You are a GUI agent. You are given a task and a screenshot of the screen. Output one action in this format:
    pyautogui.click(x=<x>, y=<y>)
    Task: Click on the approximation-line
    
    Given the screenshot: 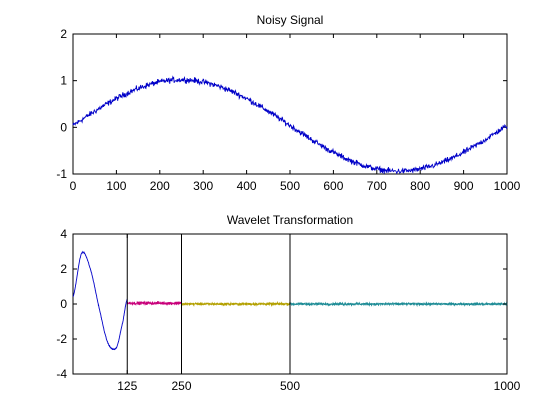 What is the action you would take?
    pyautogui.click(x=100, y=300)
    